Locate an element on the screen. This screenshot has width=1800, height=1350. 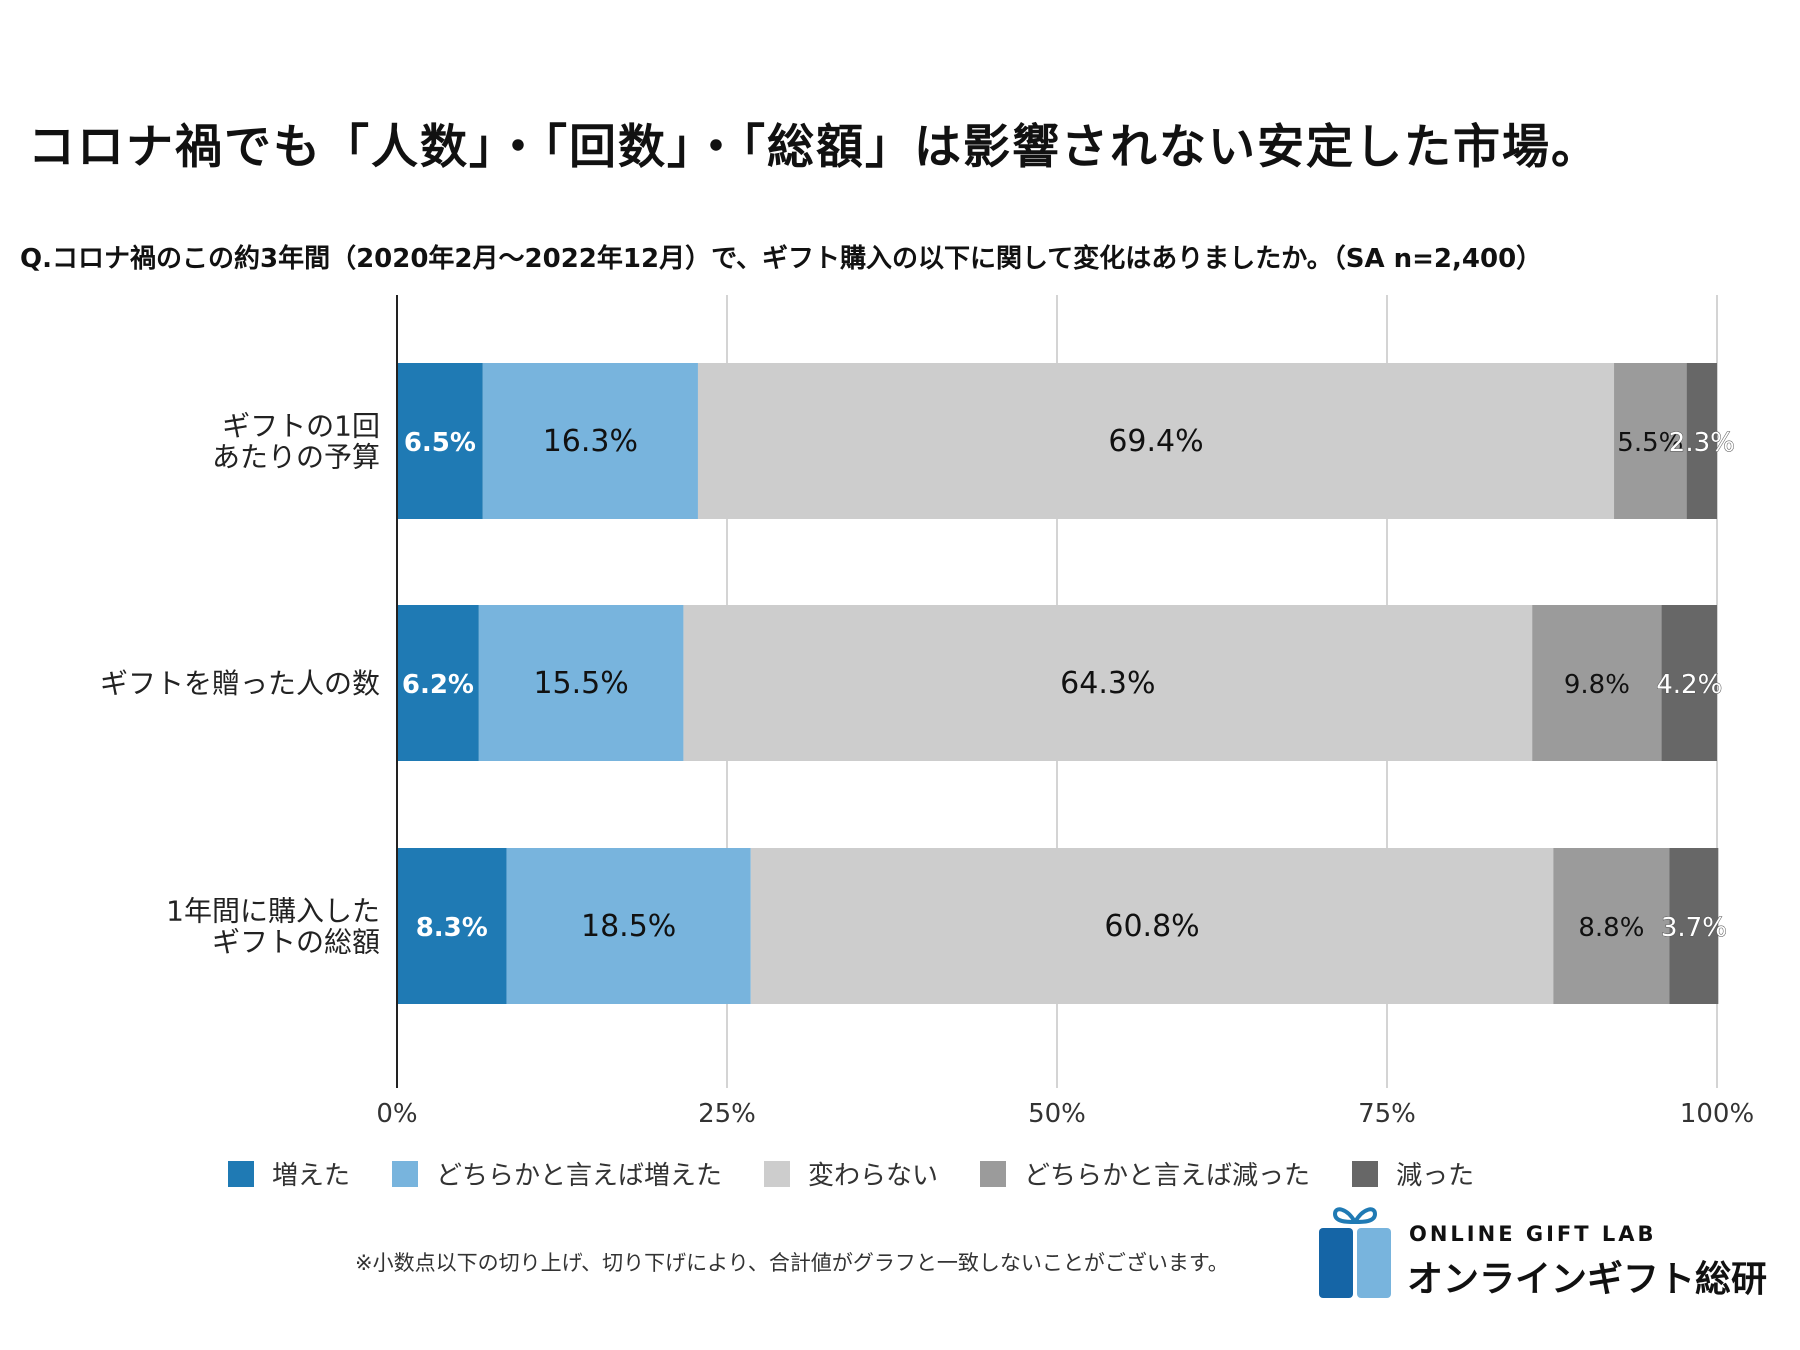
category-label-line: 1年間に購入した is located at coordinates (273, 911).